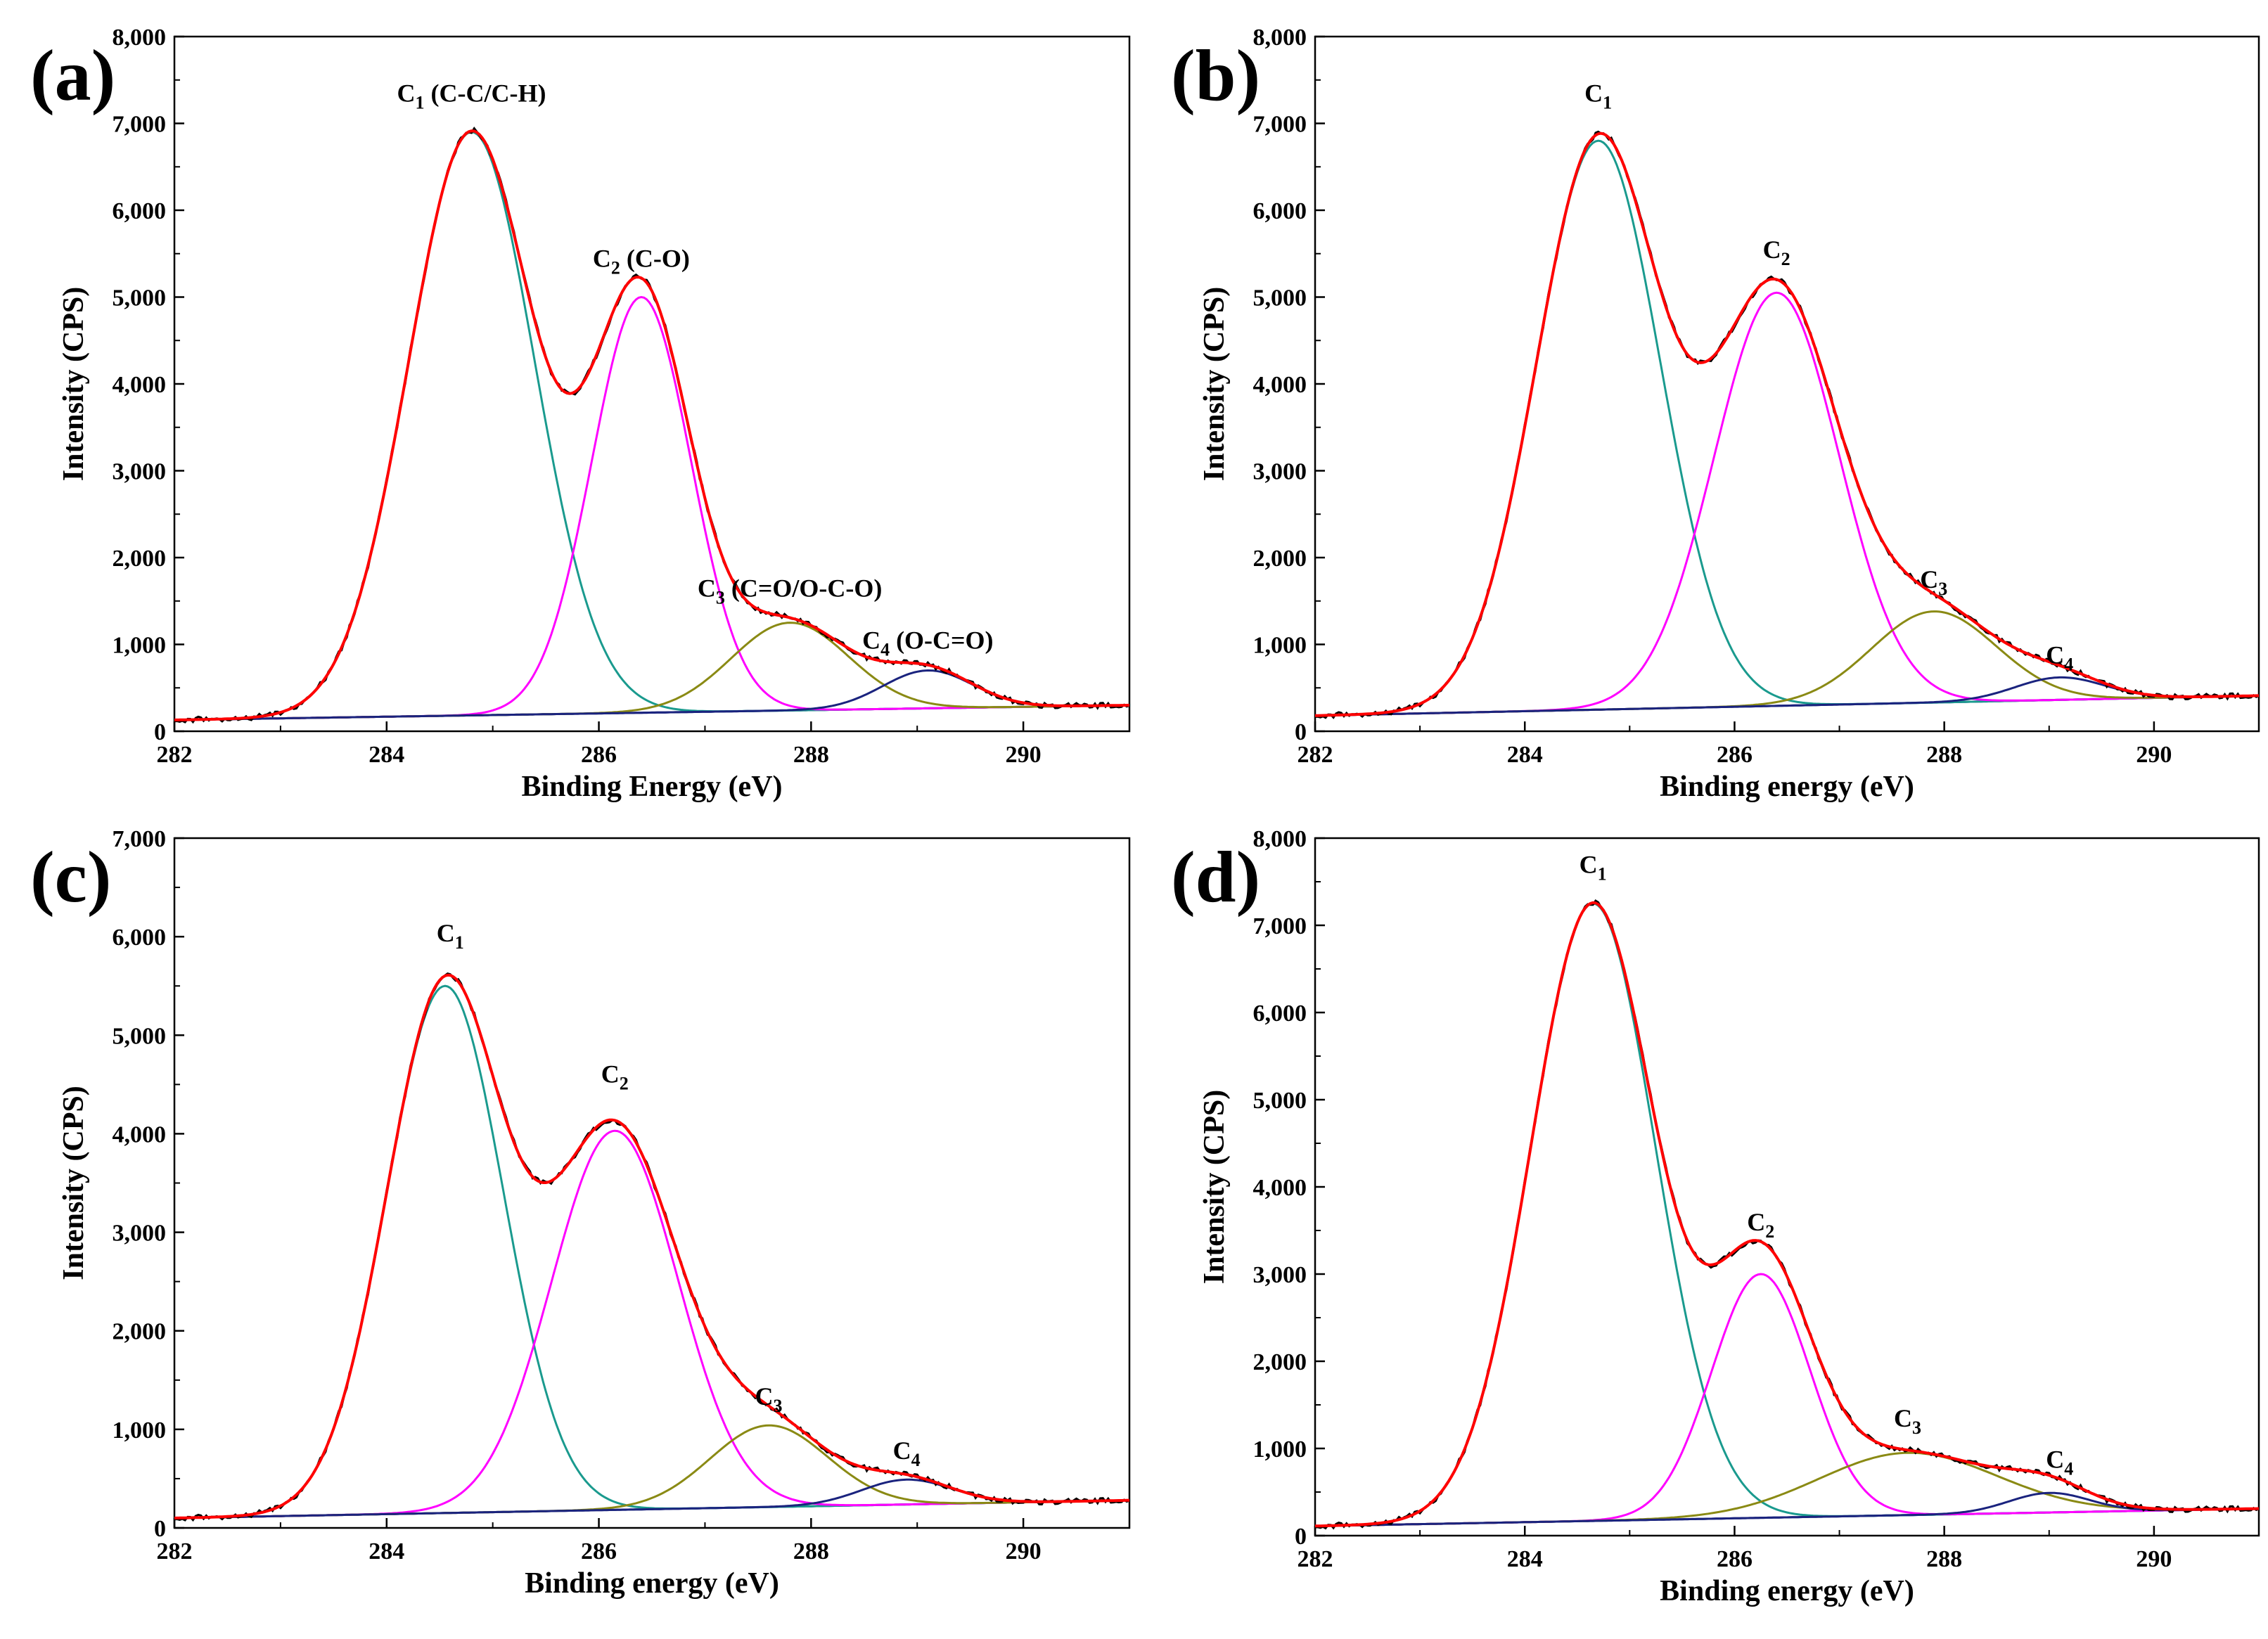 Image resolution: width=2268 pixels, height=1639 pixels. What do you see at coordinates (70, 877) in the screenshot?
I see `panel-label: (c)` at bounding box center [70, 877].